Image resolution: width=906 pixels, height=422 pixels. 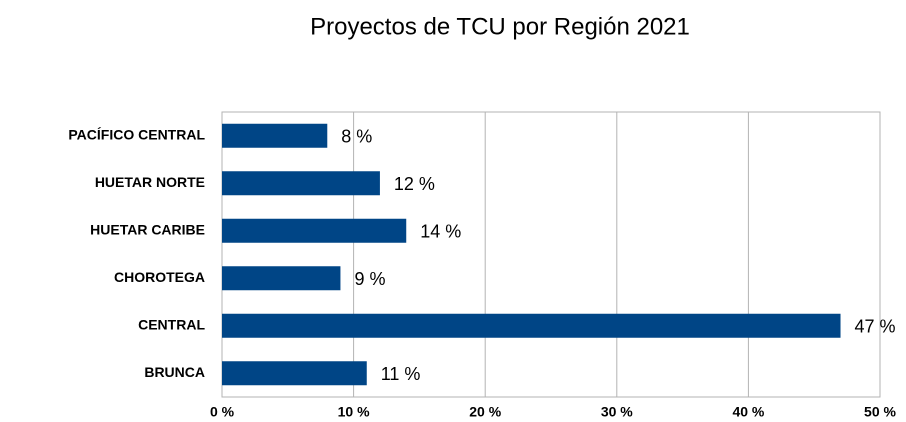 I want to click on data-label: 9 %, so click(x=369, y=279).